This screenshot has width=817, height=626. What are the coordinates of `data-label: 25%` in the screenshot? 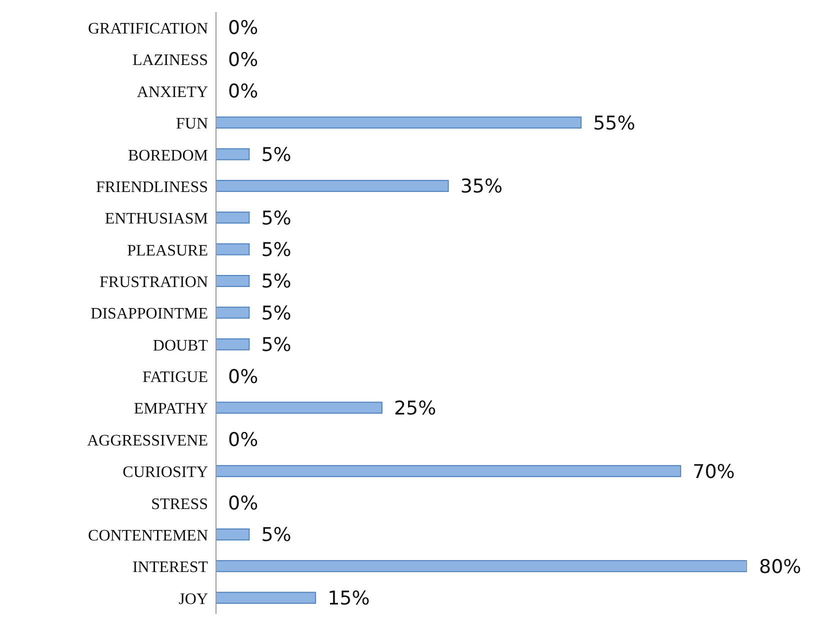 It's located at (415, 408).